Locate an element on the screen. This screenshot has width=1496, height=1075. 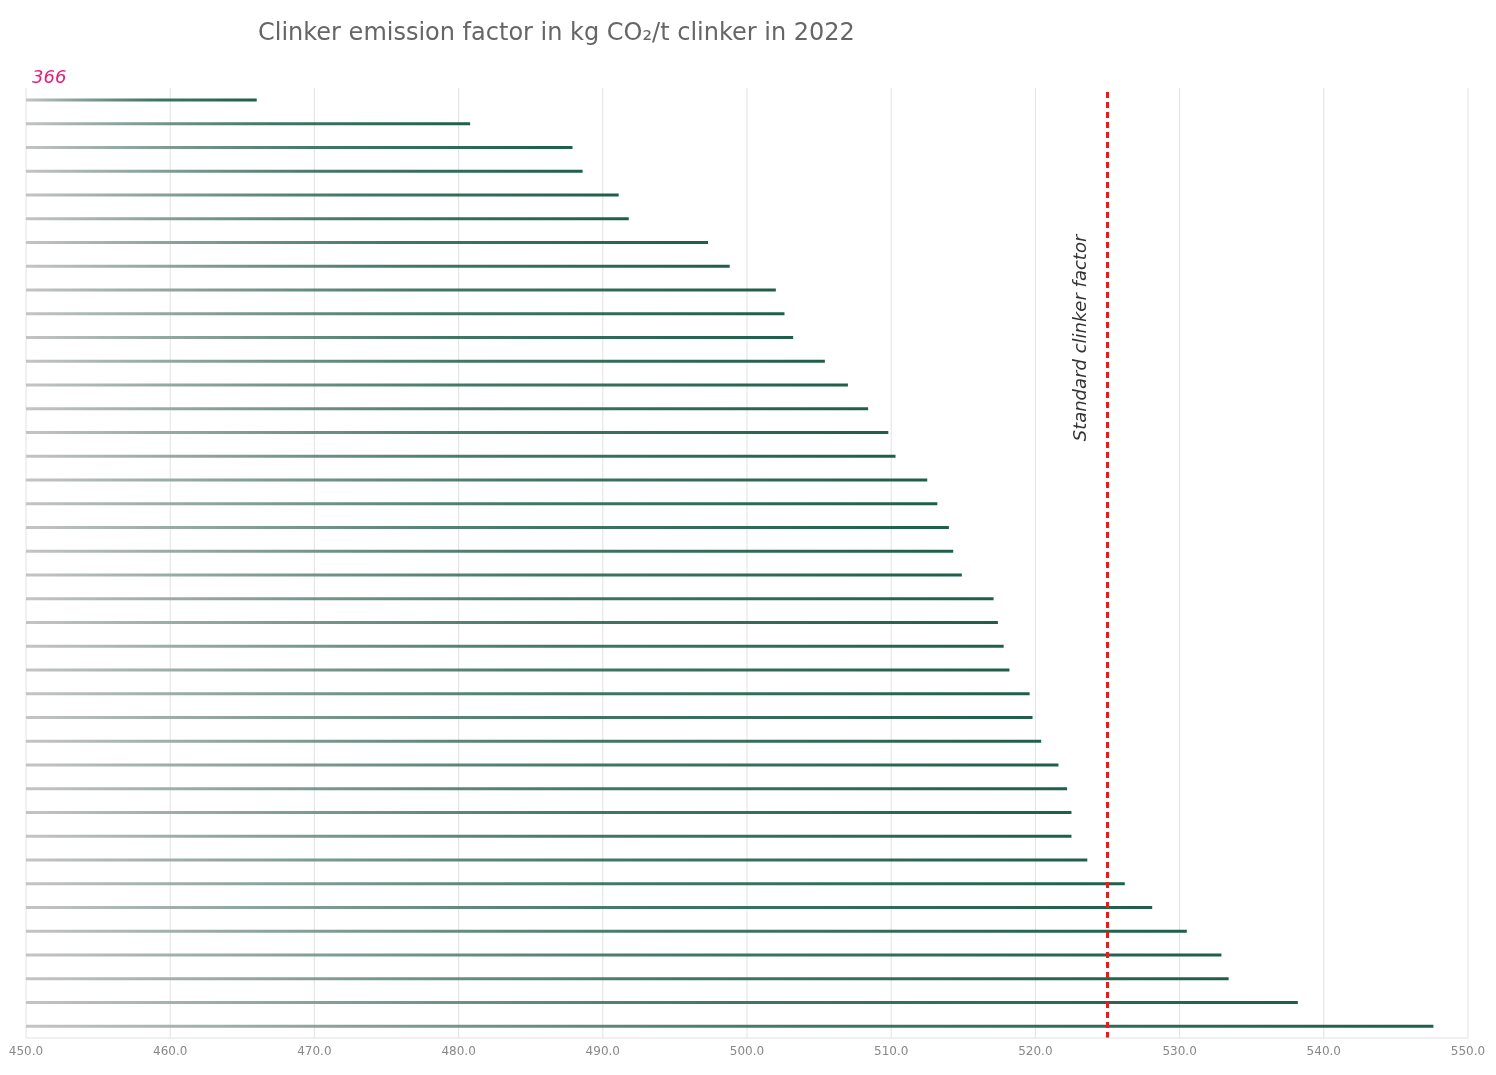
x-tick-label: 500.0 is located at coordinates (747, 1050).